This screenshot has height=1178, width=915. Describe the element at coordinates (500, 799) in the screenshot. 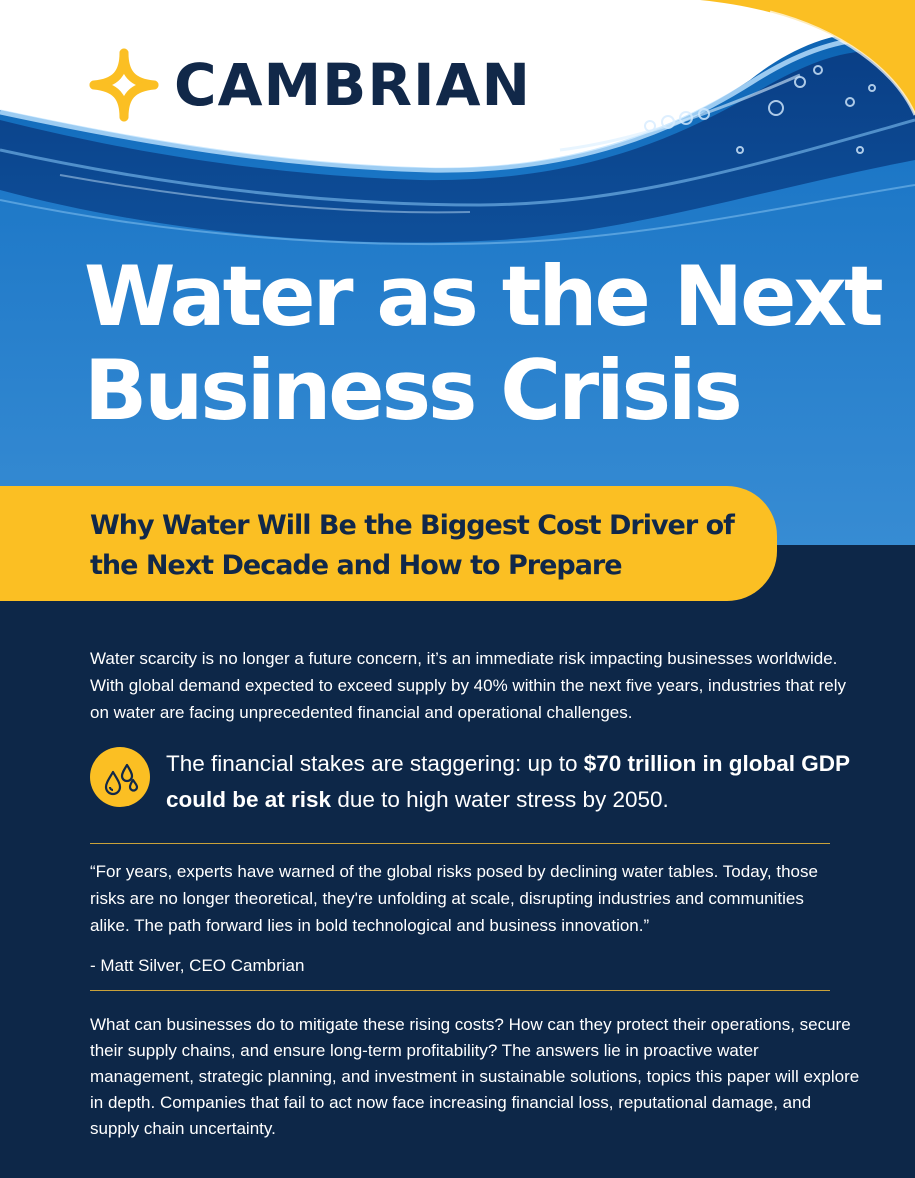

I see `callout-tail: due to high water stress by 2050.` at that location.